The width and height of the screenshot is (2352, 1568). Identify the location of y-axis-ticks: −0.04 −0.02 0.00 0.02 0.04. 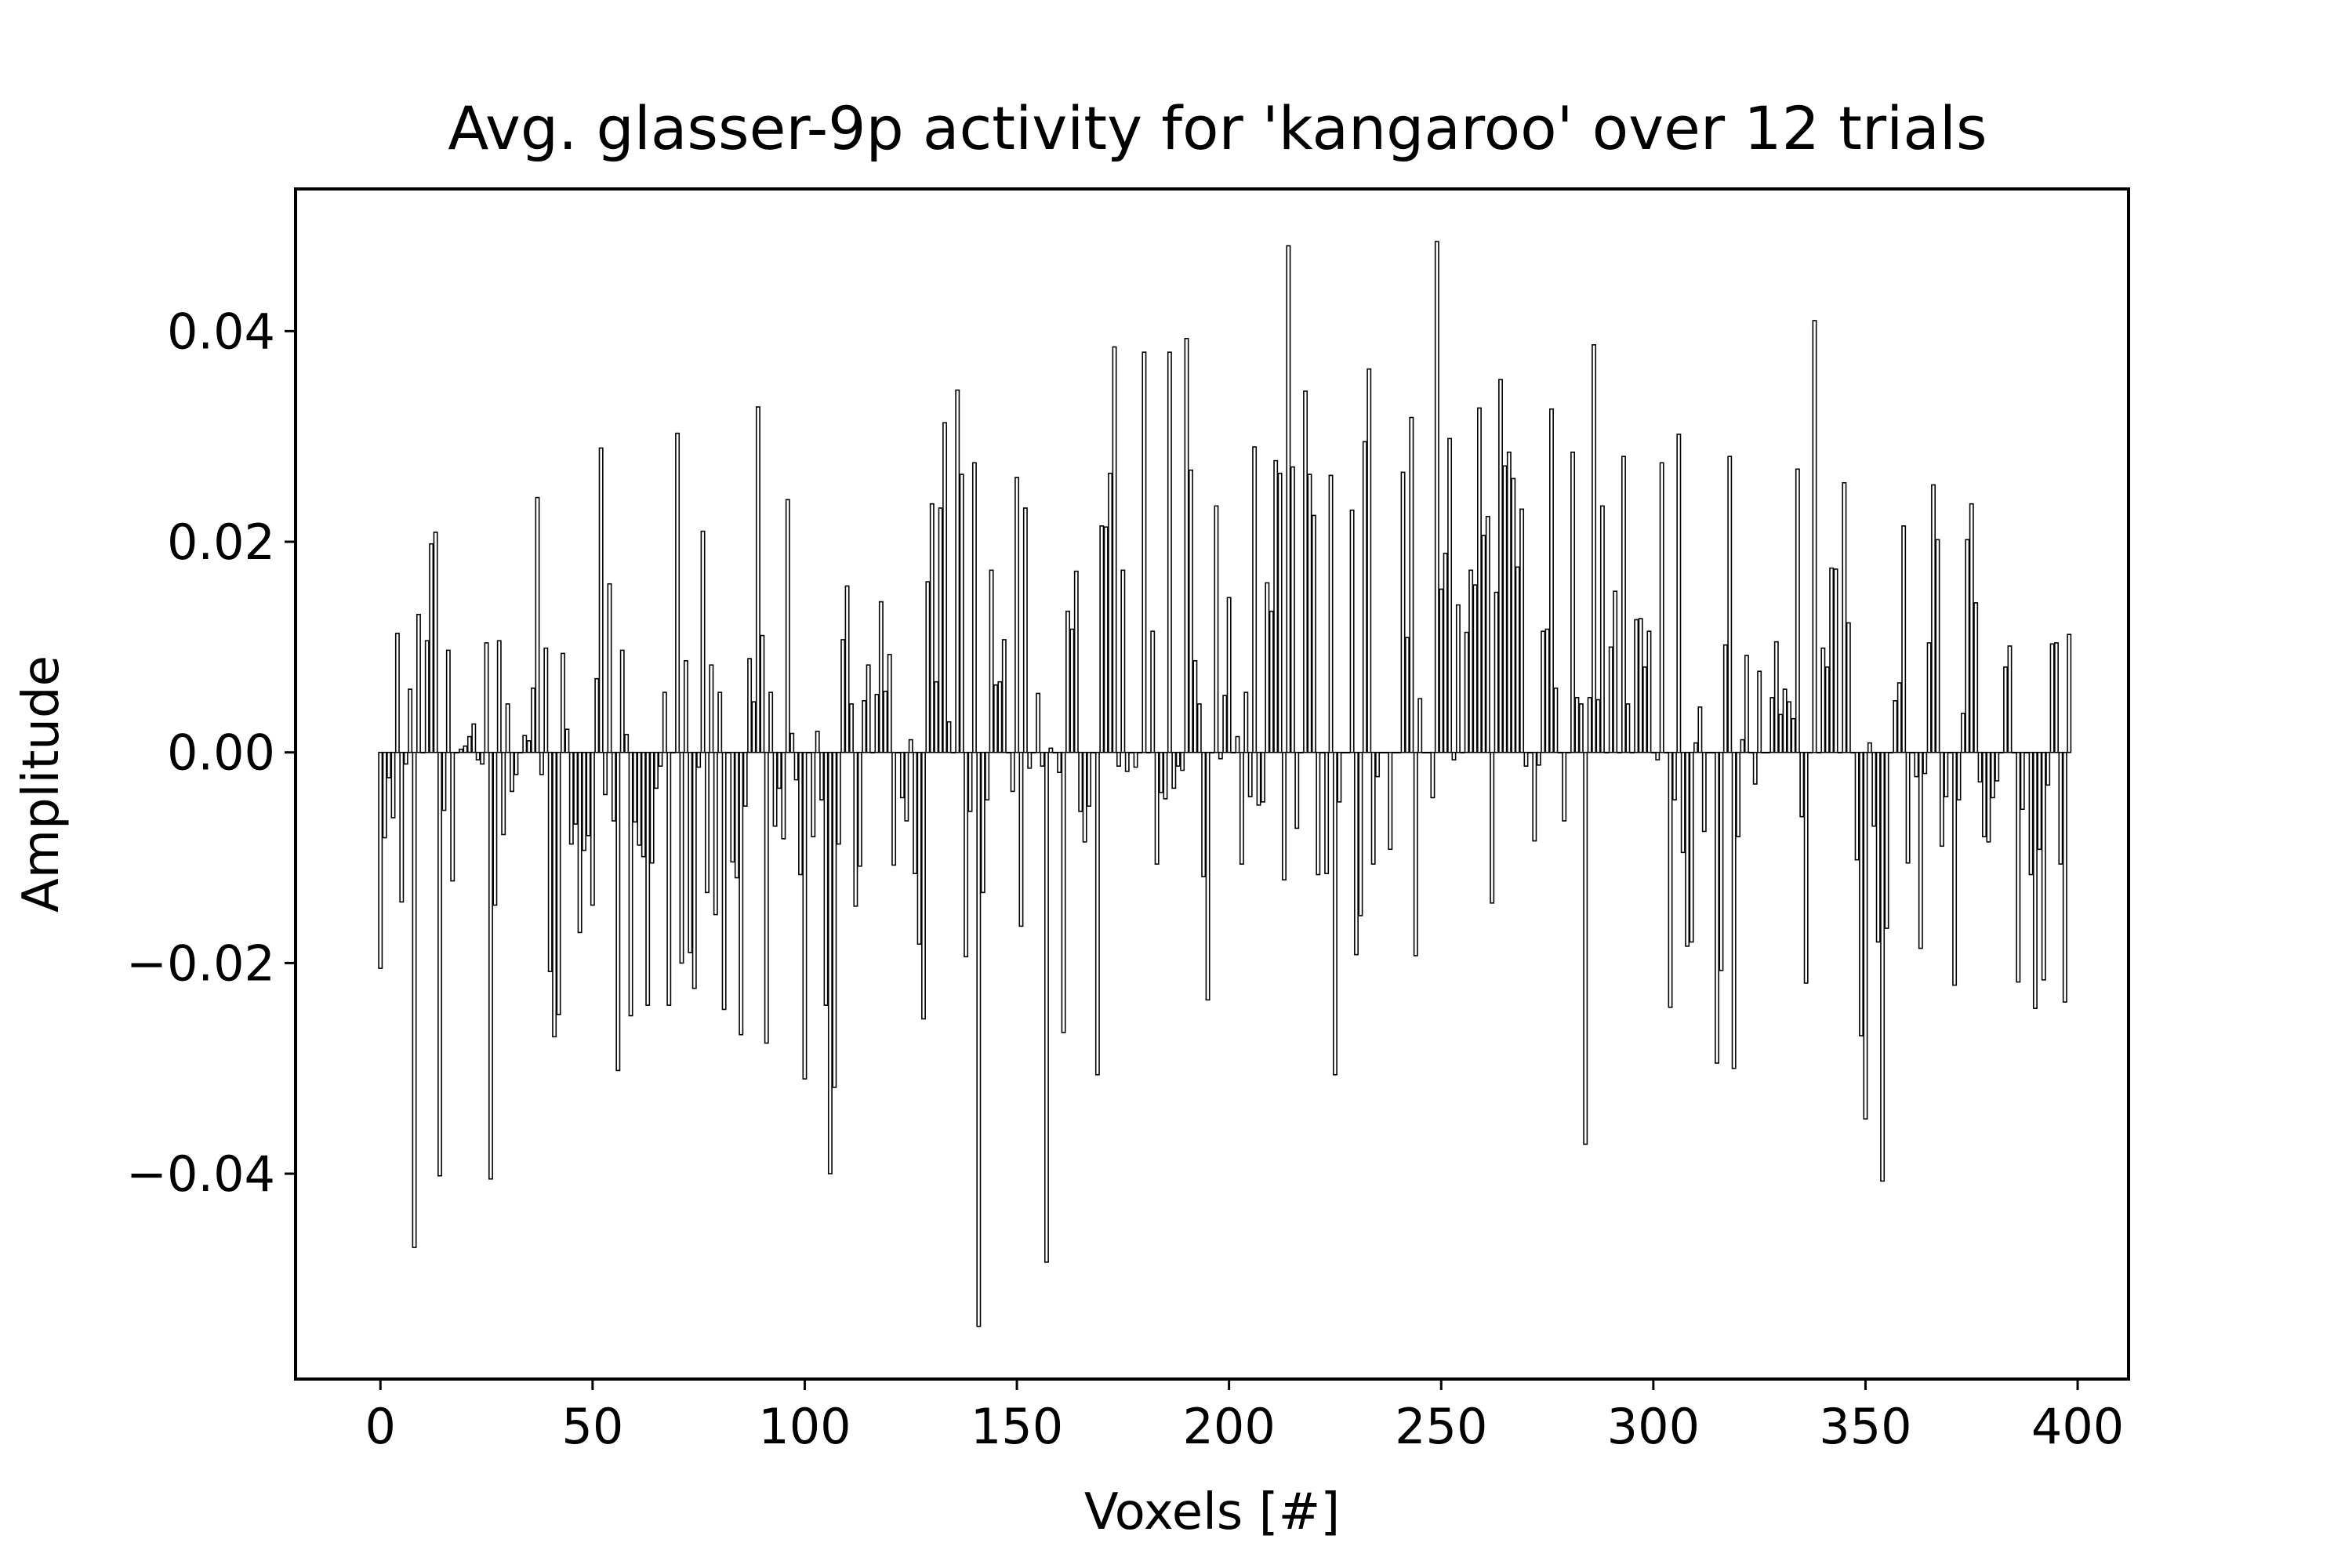
(211, 753).